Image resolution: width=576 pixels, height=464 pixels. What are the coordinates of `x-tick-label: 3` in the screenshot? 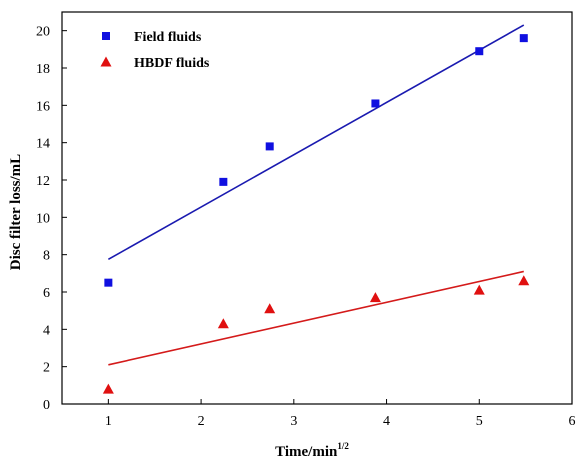 It's located at (293, 421).